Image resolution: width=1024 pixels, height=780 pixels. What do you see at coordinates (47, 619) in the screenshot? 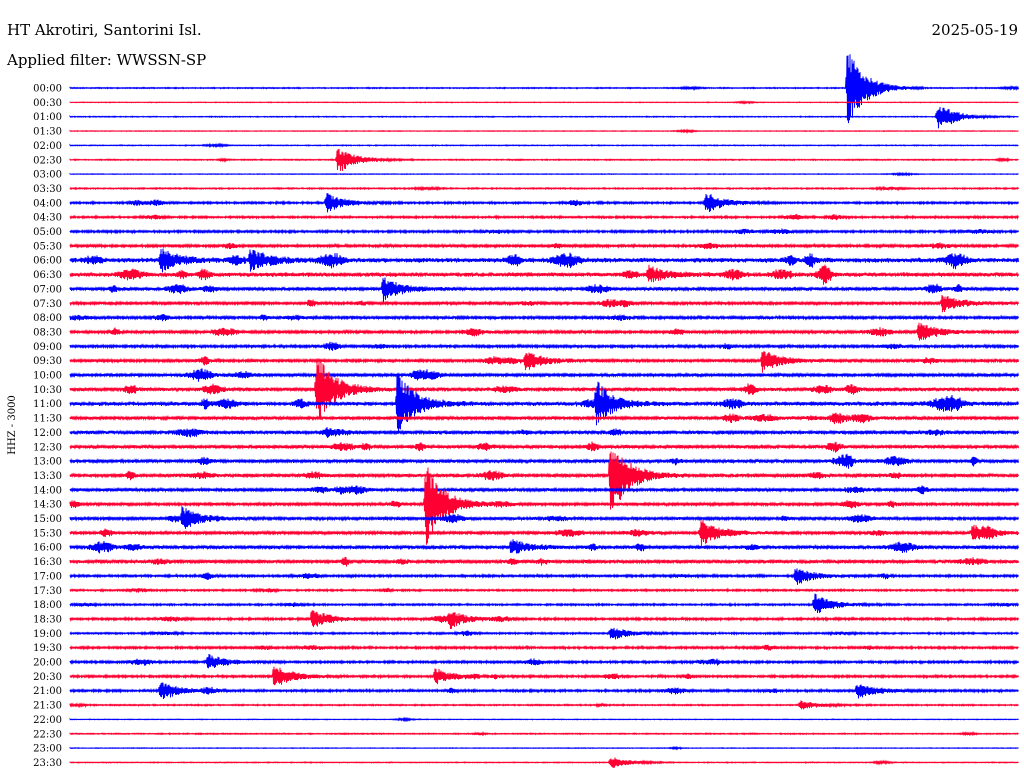
I see `tick-label: 18:30` at bounding box center [47, 619].